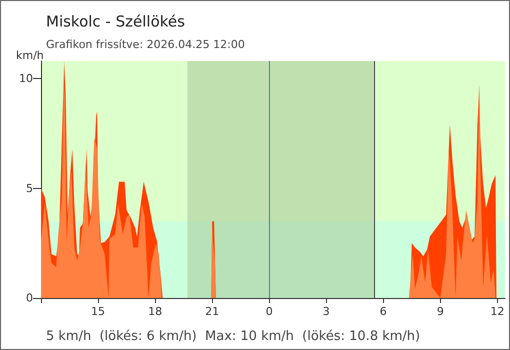 This screenshot has height=350, width=510. What do you see at coordinates (30, 55) in the screenshot?
I see `y-axis-title: km/h` at bounding box center [30, 55].